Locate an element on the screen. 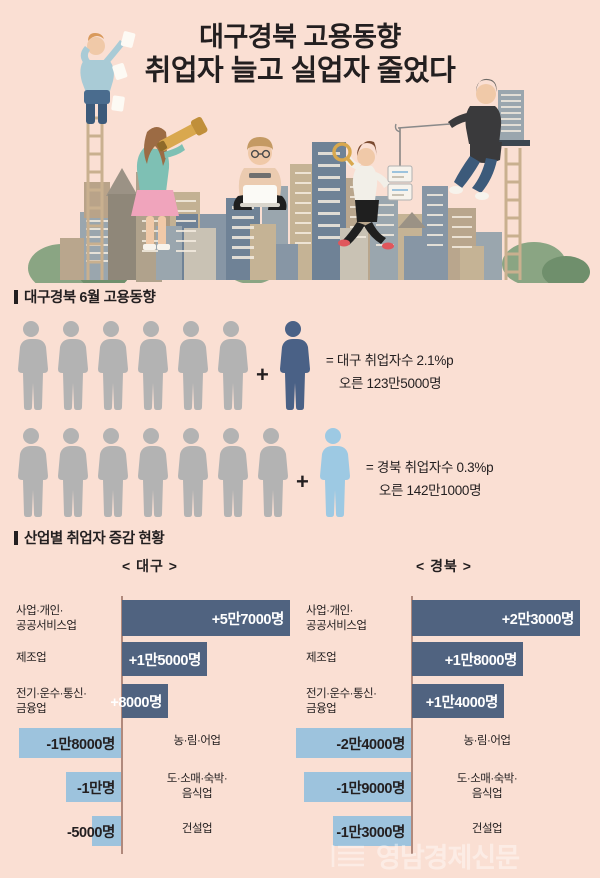 This screenshot has width=600, height=878. pictogram-label-daegu-line1: = 대구 취업자수 2.1%p is located at coordinates (389, 360).